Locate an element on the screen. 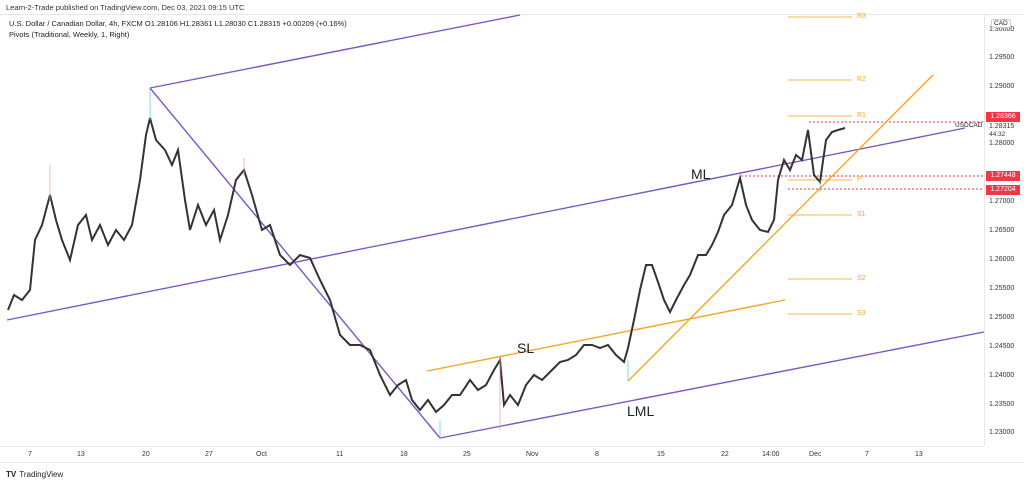 The height and width of the screenshot is (485, 1024). time-tick: 20 is located at coordinates (146, 454).